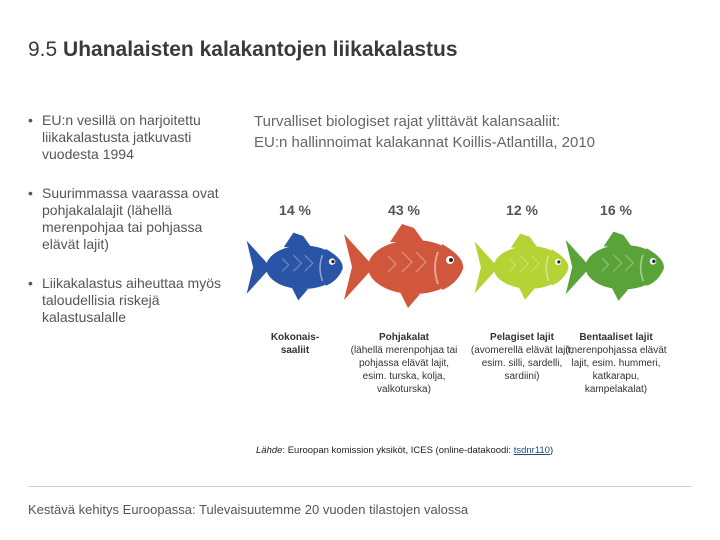 The width and height of the screenshot is (720, 540). I want to click on title-text: Uhanalaisten kalakantojen liikakalastus, so click(260, 49).